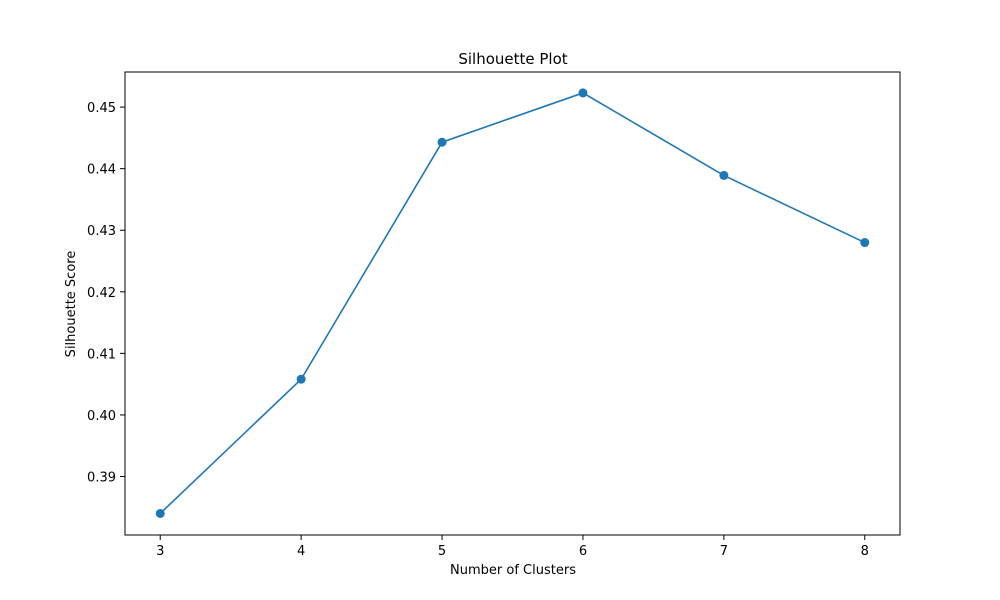 This screenshot has height=600, width=1000. What do you see at coordinates (583, 551) in the screenshot?
I see `x-tick-label: 6` at bounding box center [583, 551].